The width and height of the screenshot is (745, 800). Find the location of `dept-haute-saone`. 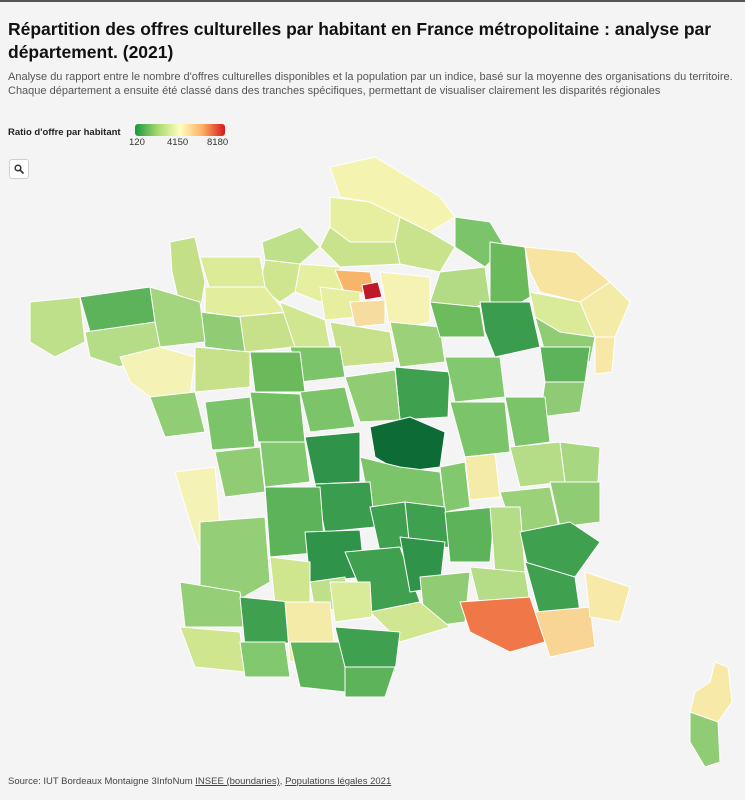

dept-haute-saone is located at coordinates (565, 364).